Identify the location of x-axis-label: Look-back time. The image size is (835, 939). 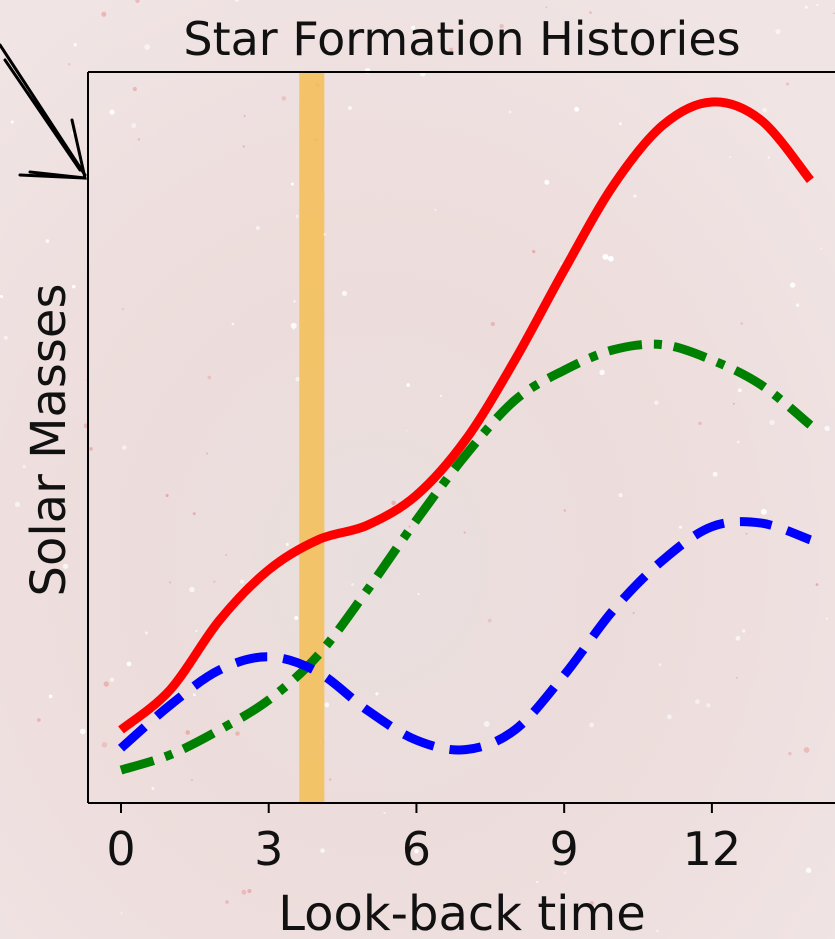
(462, 912).